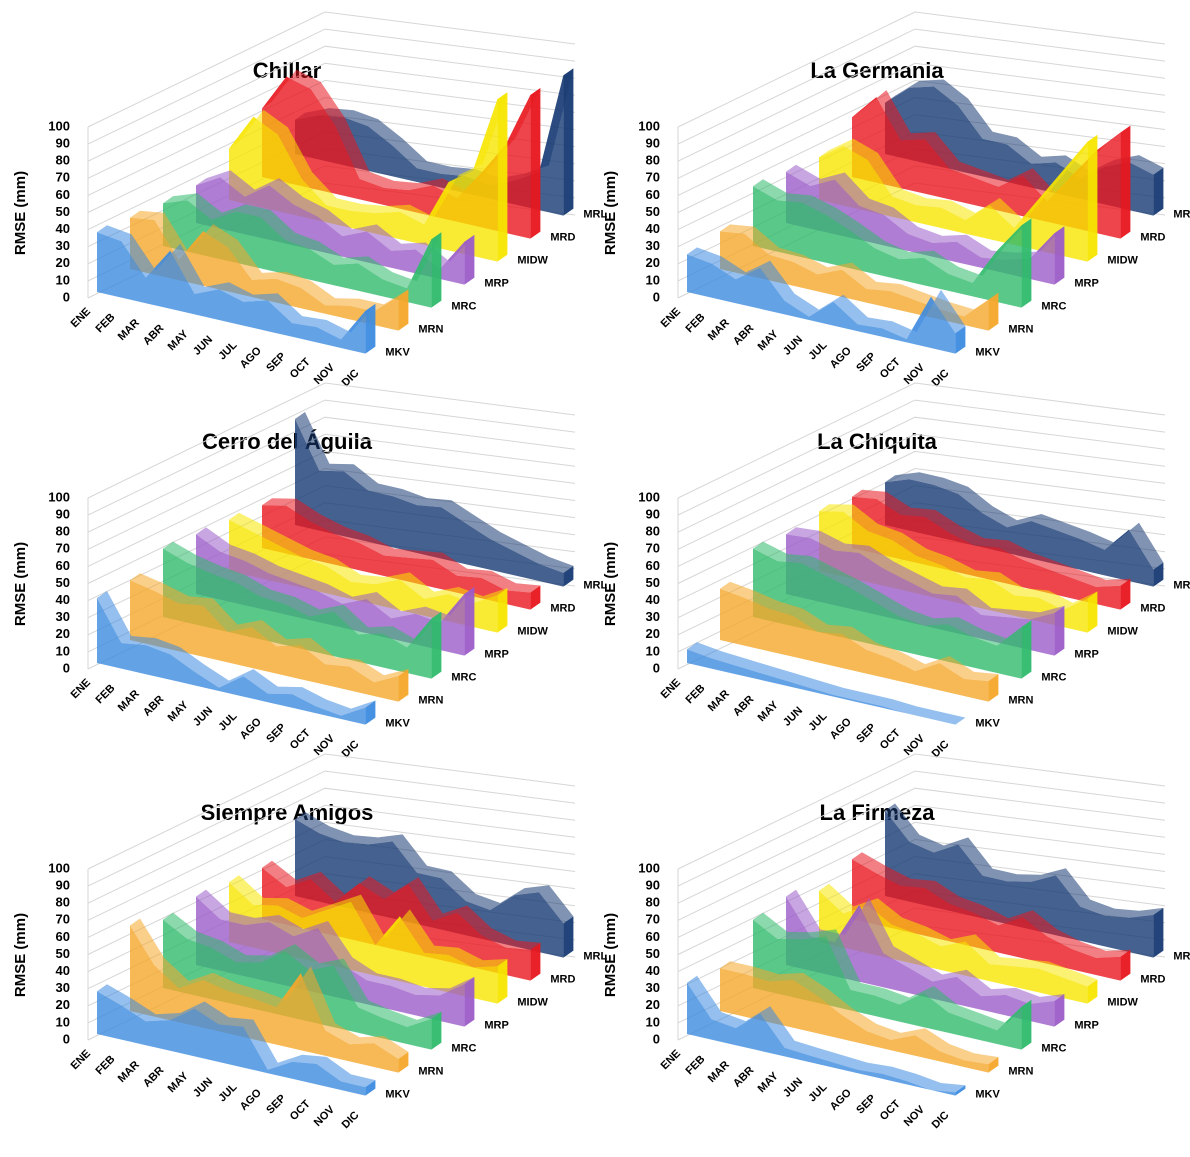 Image resolution: width=1190 pixels, height=1157 pixels. I want to click on x-tick-label: AGO, so click(251, 729).